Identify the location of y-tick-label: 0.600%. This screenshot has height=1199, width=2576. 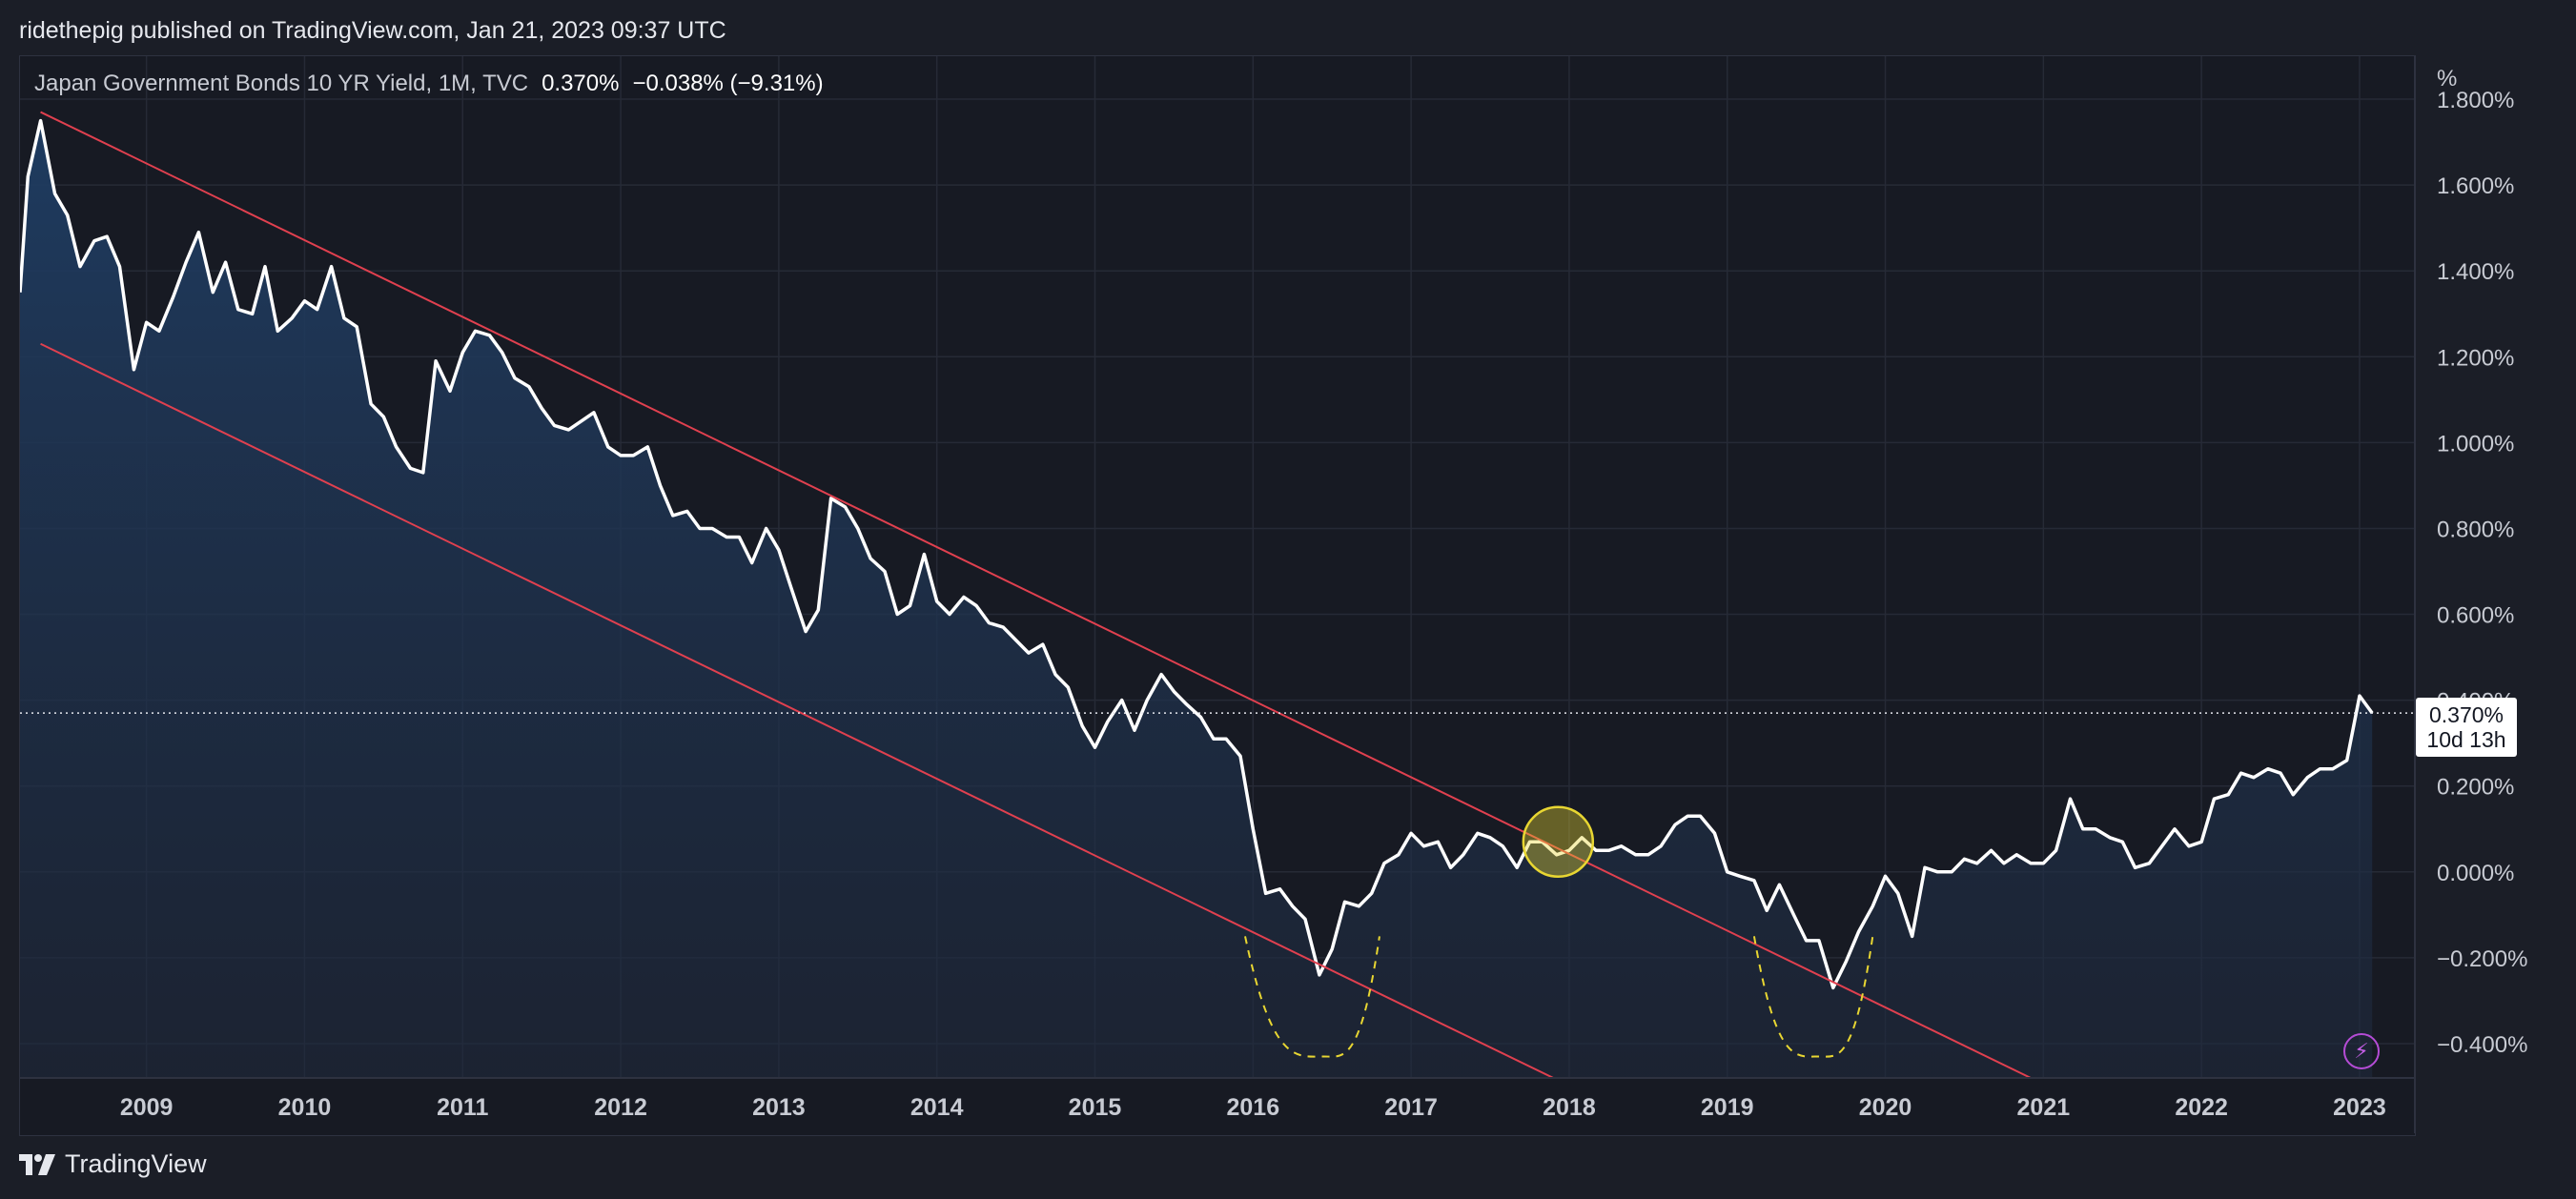
(2475, 616).